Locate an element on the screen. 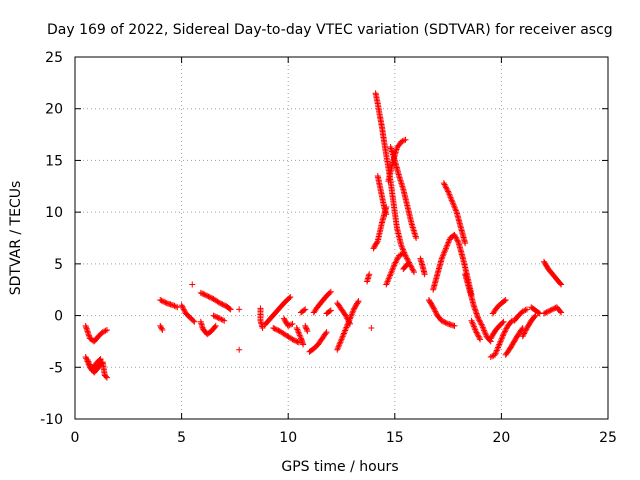 The height and width of the screenshot is (480, 640). y-tick-label: 20 is located at coordinates (54, 110).